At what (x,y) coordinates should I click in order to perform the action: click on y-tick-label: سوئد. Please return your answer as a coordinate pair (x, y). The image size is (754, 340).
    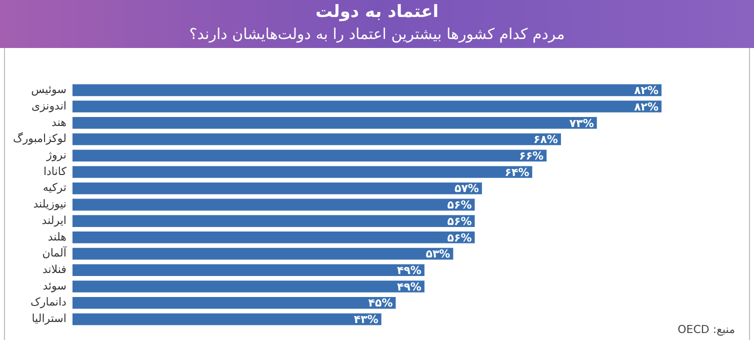
    Looking at the image, I should click on (54, 285).